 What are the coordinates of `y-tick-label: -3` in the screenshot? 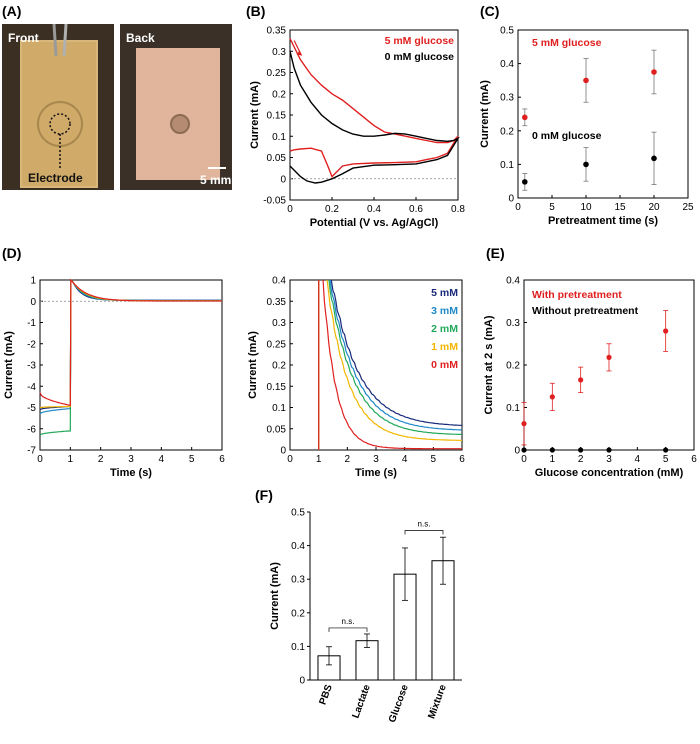 It's located at (31, 366).